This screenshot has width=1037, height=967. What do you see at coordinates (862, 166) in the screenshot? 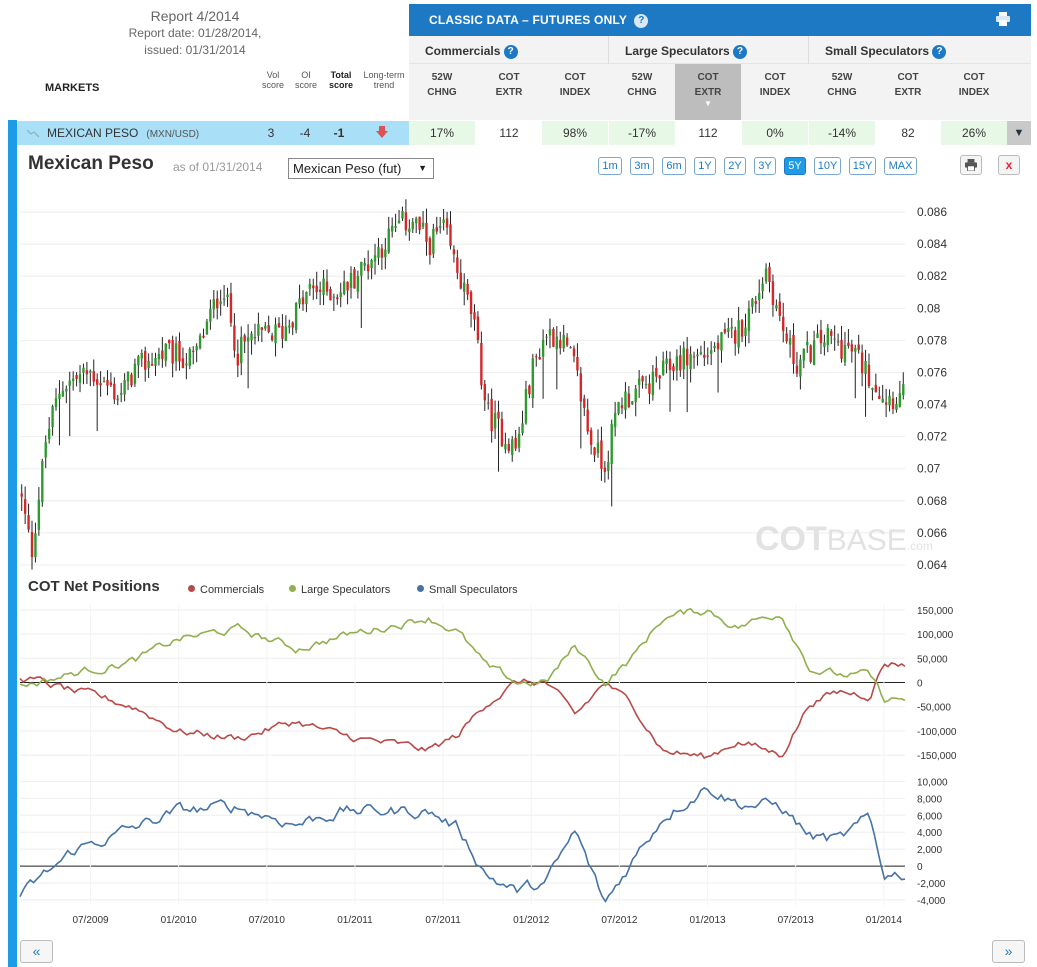
I see `range-button-15y: 15Y` at bounding box center [862, 166].